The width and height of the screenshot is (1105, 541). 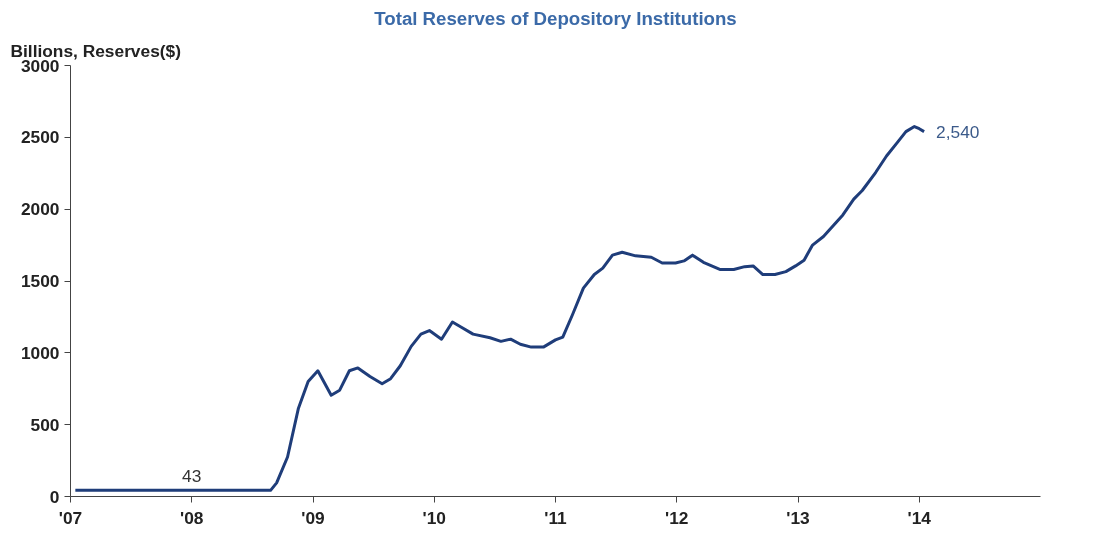 What do you see at coordinates (192, 517) in the screenshot?
I see `x-tick-label: '08` at bounding box center [192, 517].